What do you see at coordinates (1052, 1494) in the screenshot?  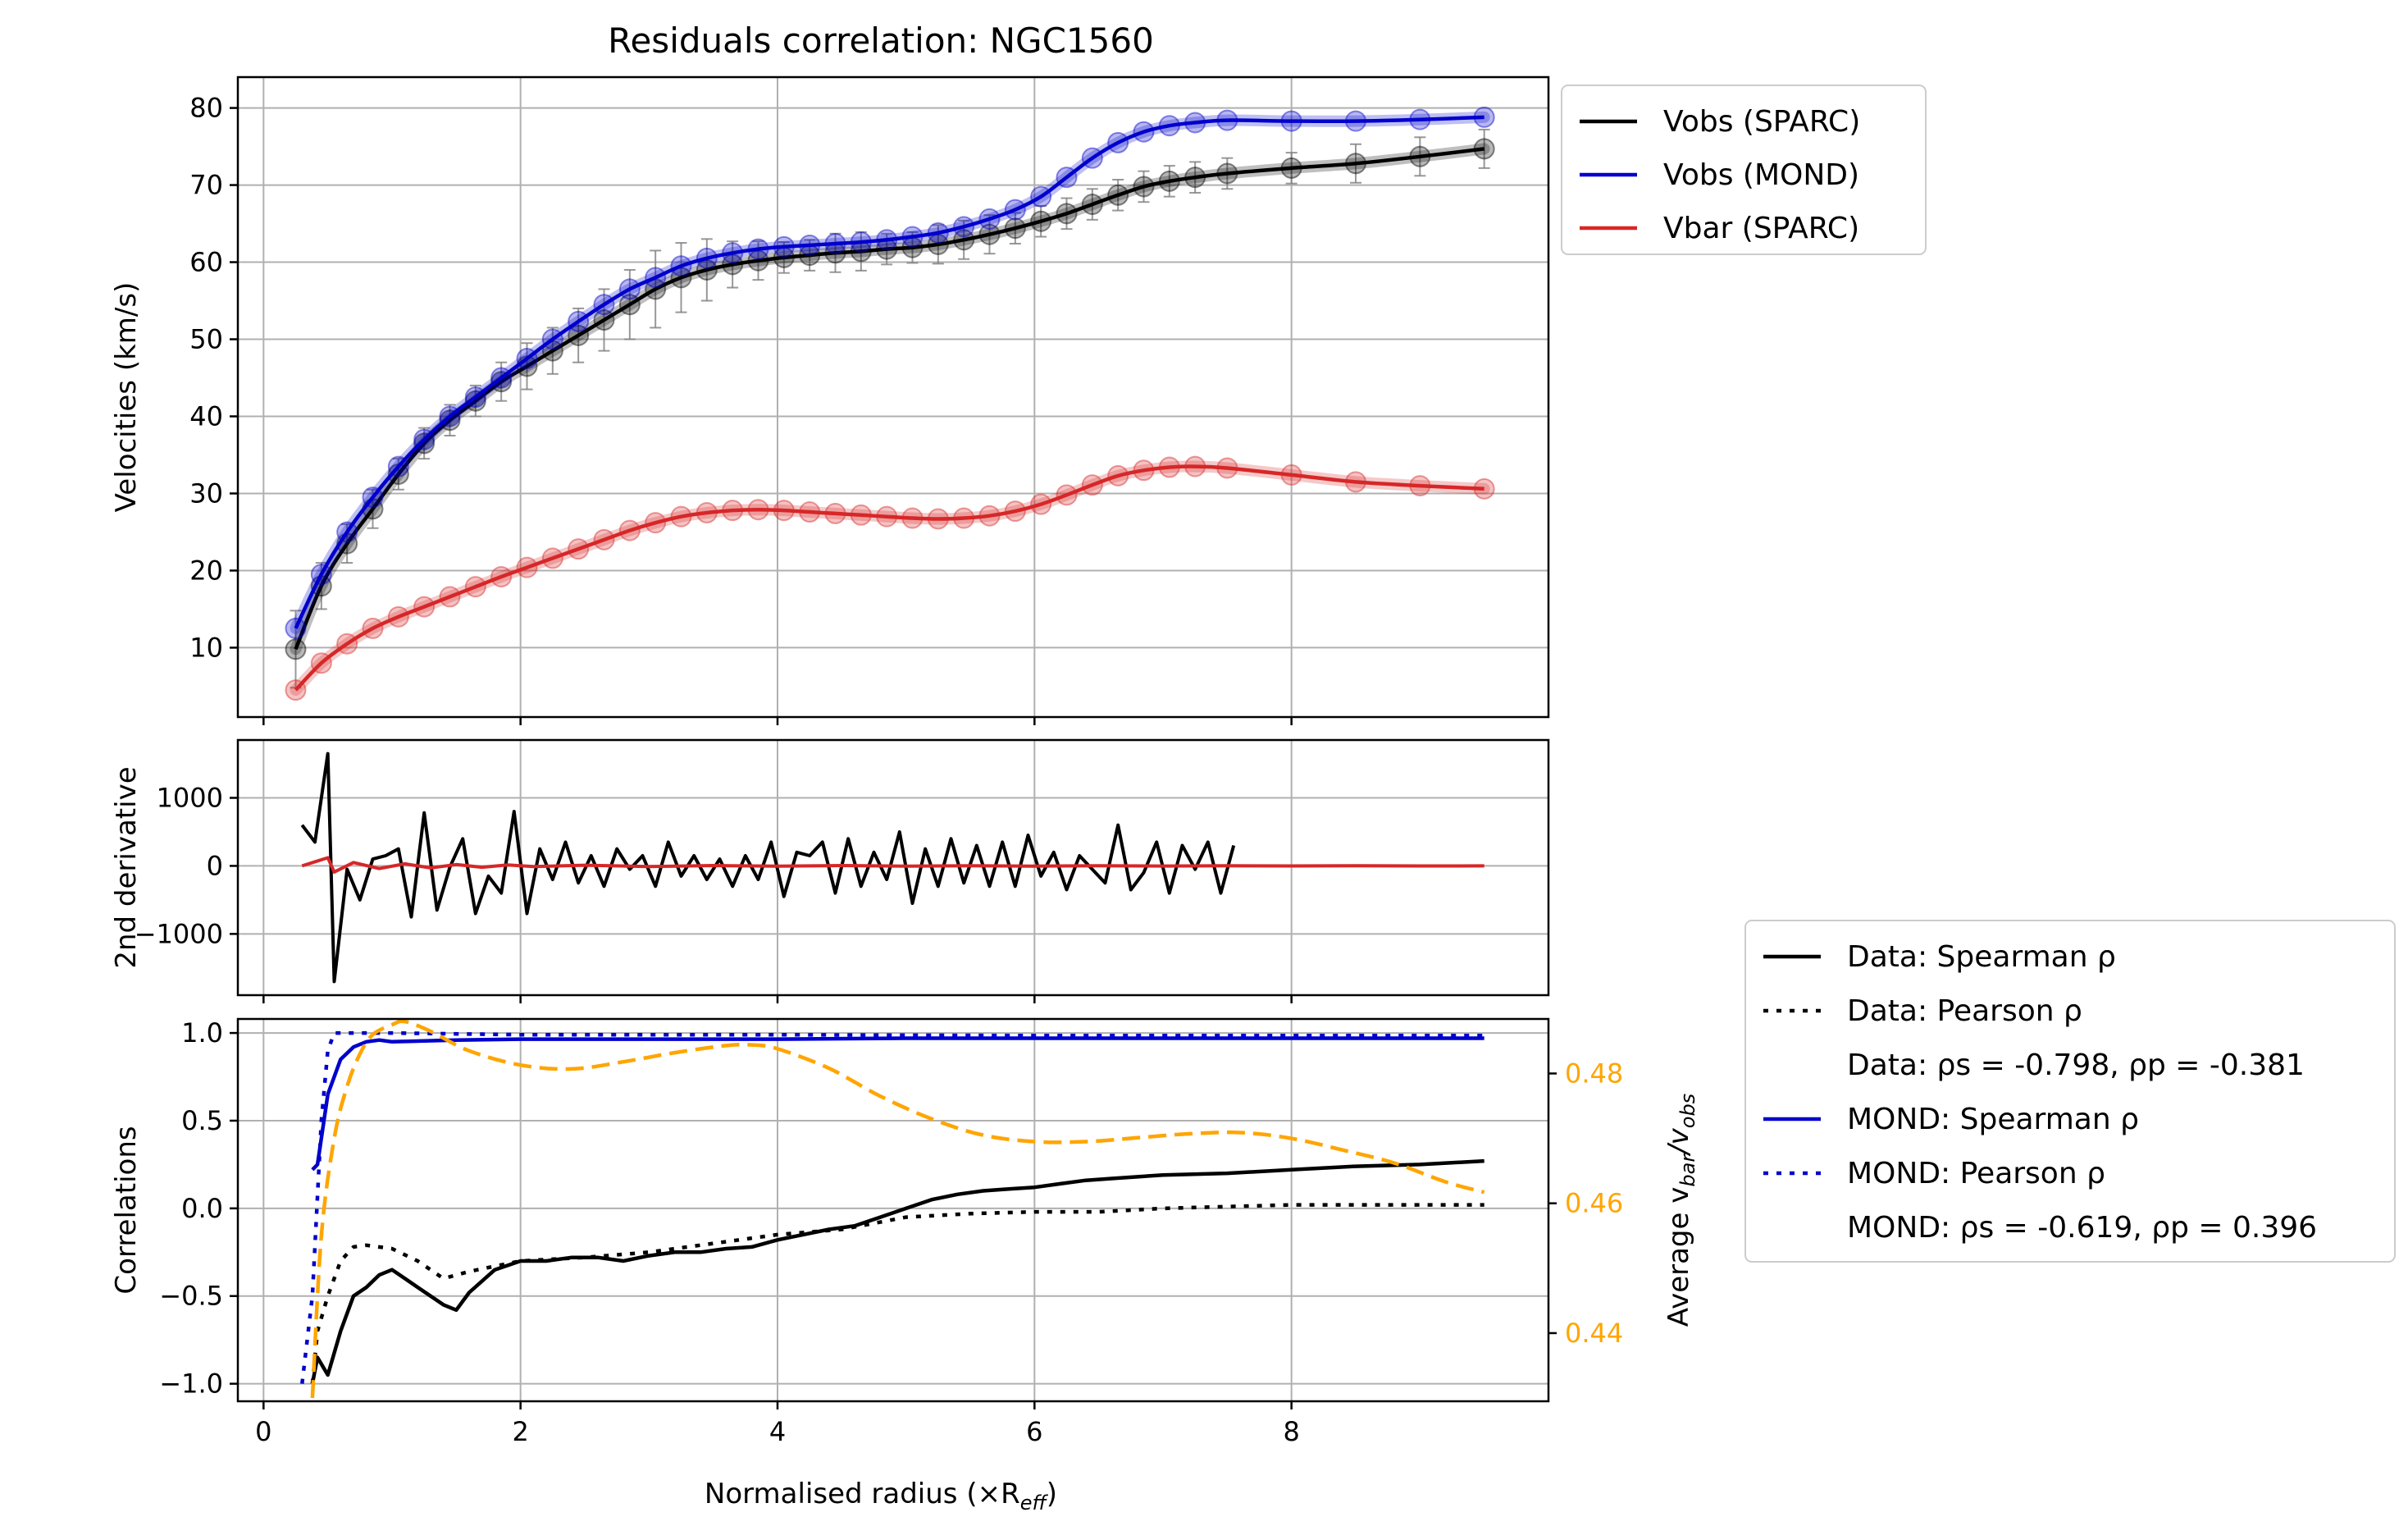 I see `x-axis-label-end: )` at bounding box center [1052, 1494].